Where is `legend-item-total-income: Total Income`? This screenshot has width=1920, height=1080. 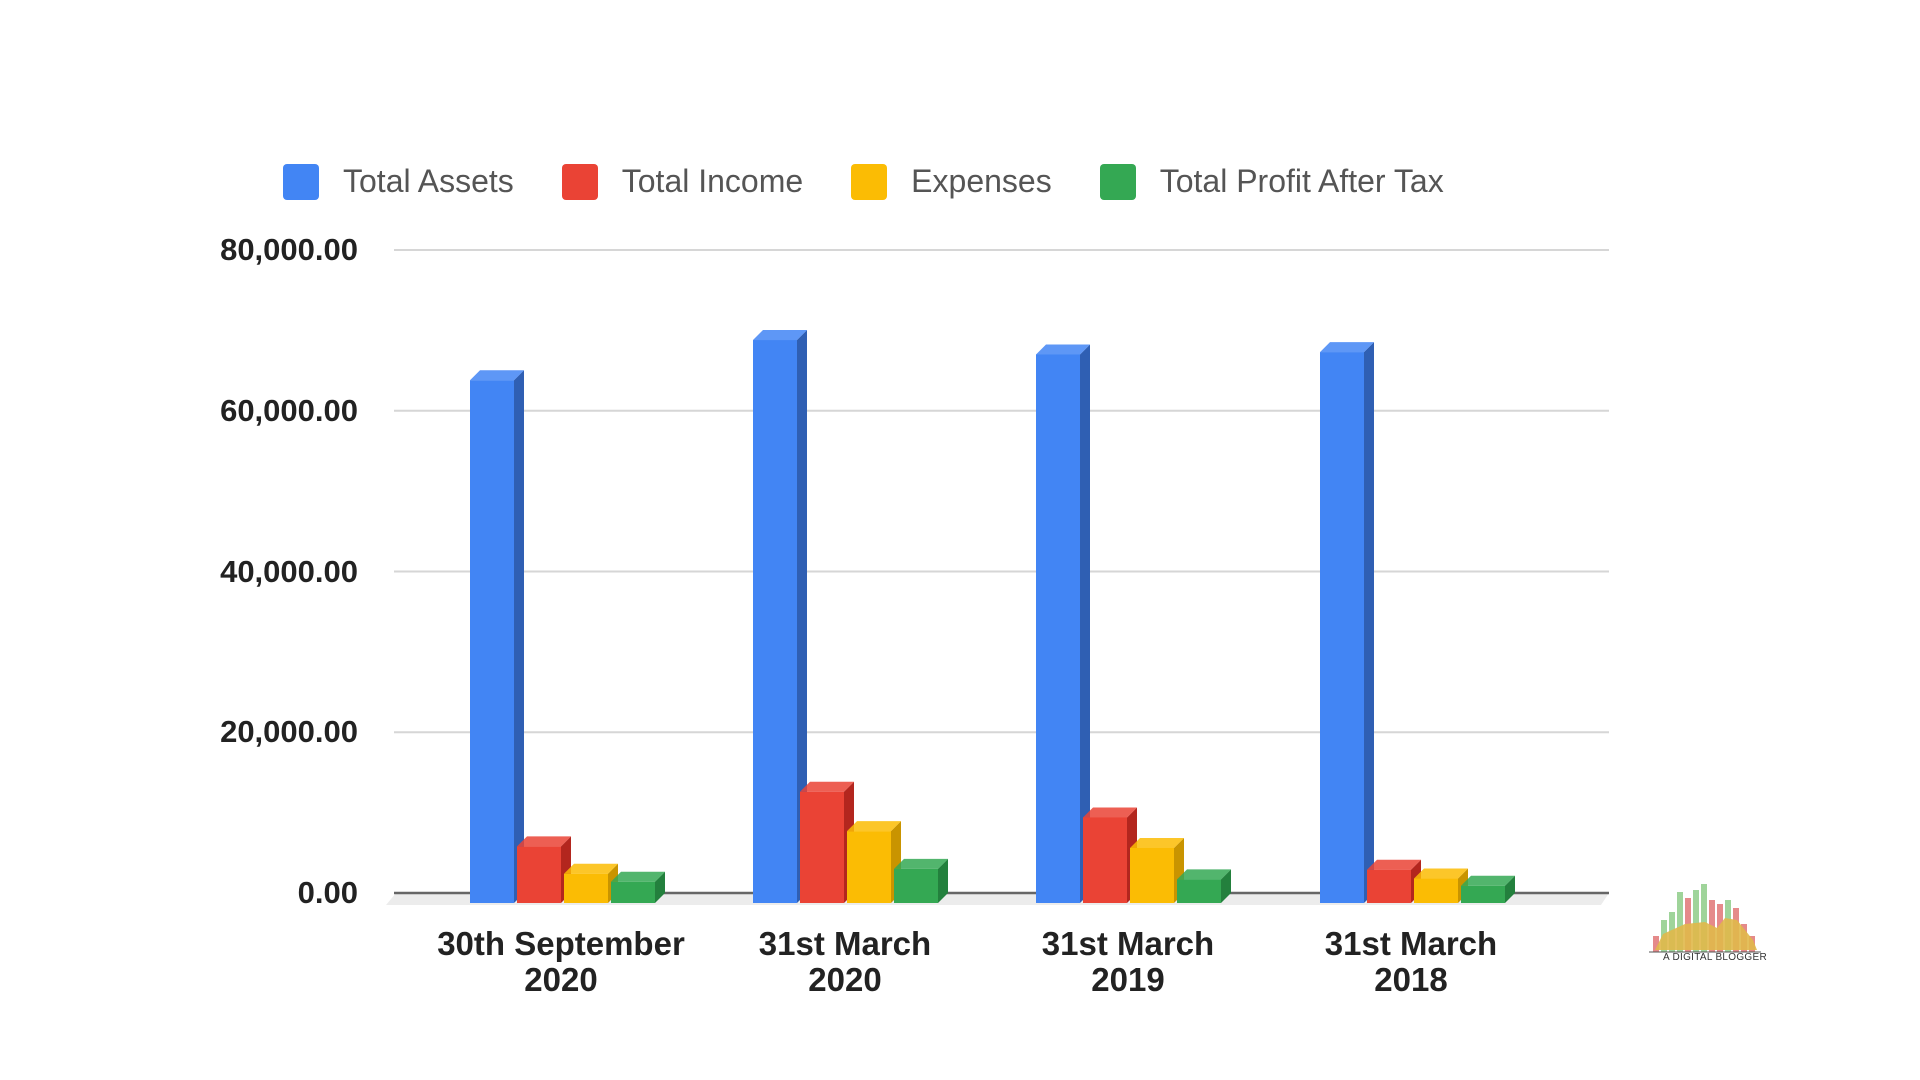
legend-item-total-income: Total Income is located at coordinates (682, 181).